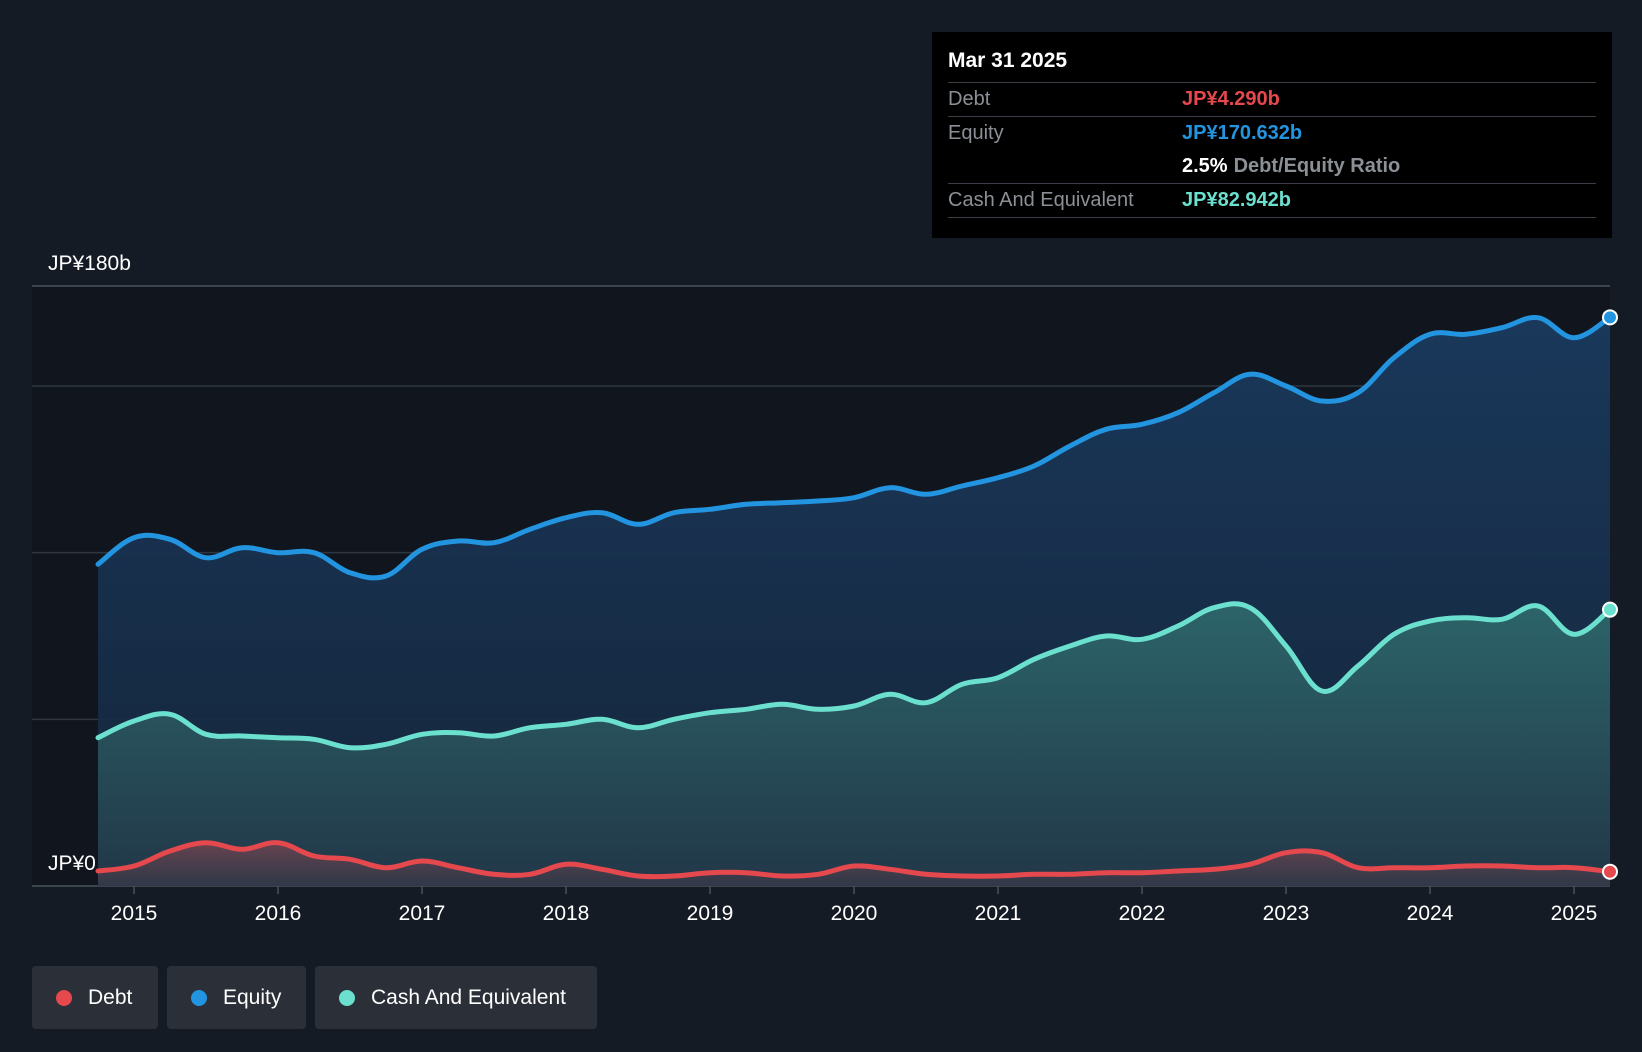 The width and height of the screenshot is (1642, 1052). Describe the element at coordinates (1236, 200) in the screenshot. I see `tooltip-cash-value: JP¥82.942b` at that location.